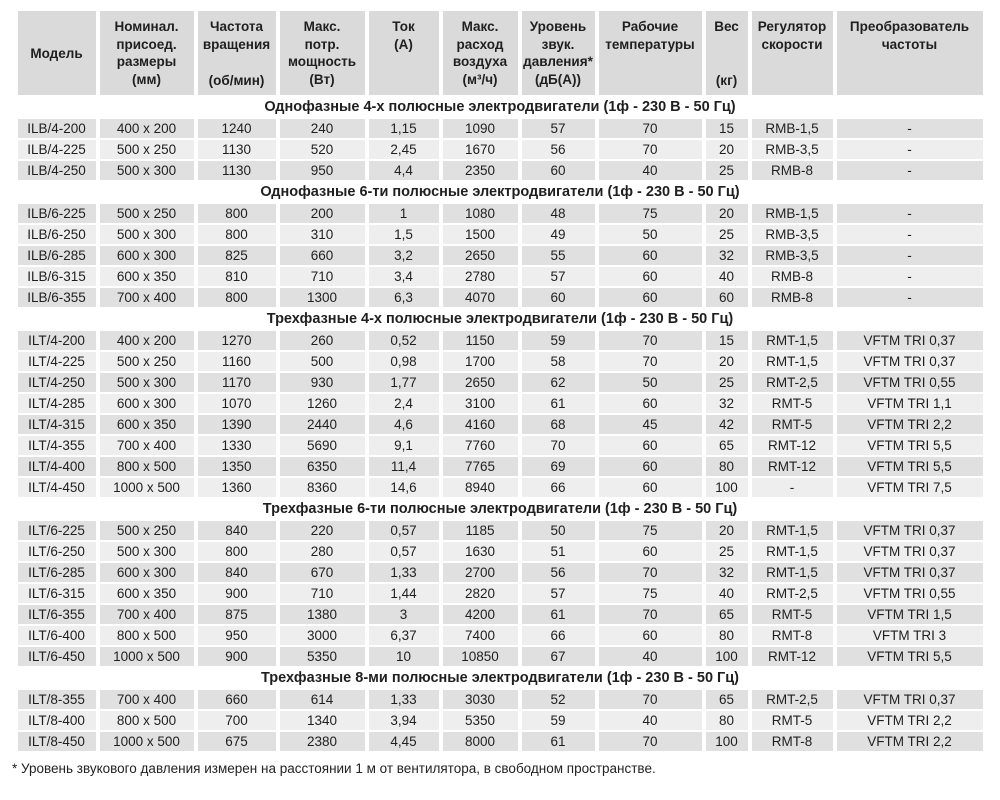 The height and width of the screenshot is (800, 1000). I want to click on spec-cell: 1630, so click(480, 551).